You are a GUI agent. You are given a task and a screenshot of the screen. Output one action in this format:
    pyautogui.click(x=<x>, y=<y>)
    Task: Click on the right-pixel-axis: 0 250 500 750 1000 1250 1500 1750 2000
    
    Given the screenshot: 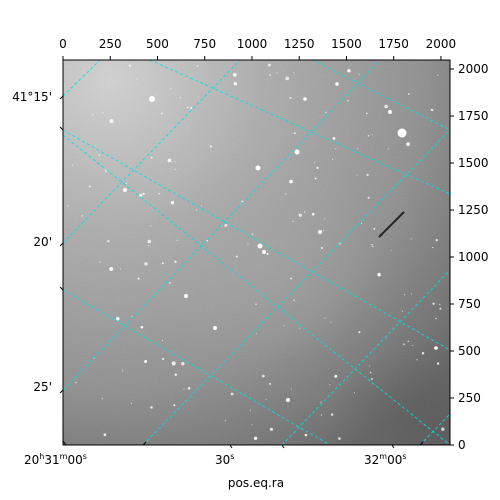 What is the action you would take?
    pyautogui.click(x=469, y=257)
    